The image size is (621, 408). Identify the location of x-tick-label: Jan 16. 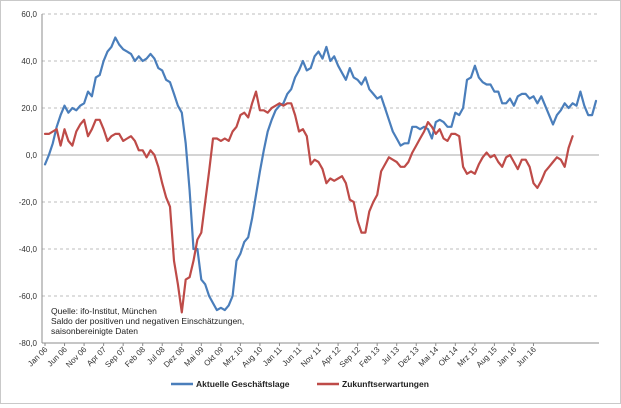
(507, 357).